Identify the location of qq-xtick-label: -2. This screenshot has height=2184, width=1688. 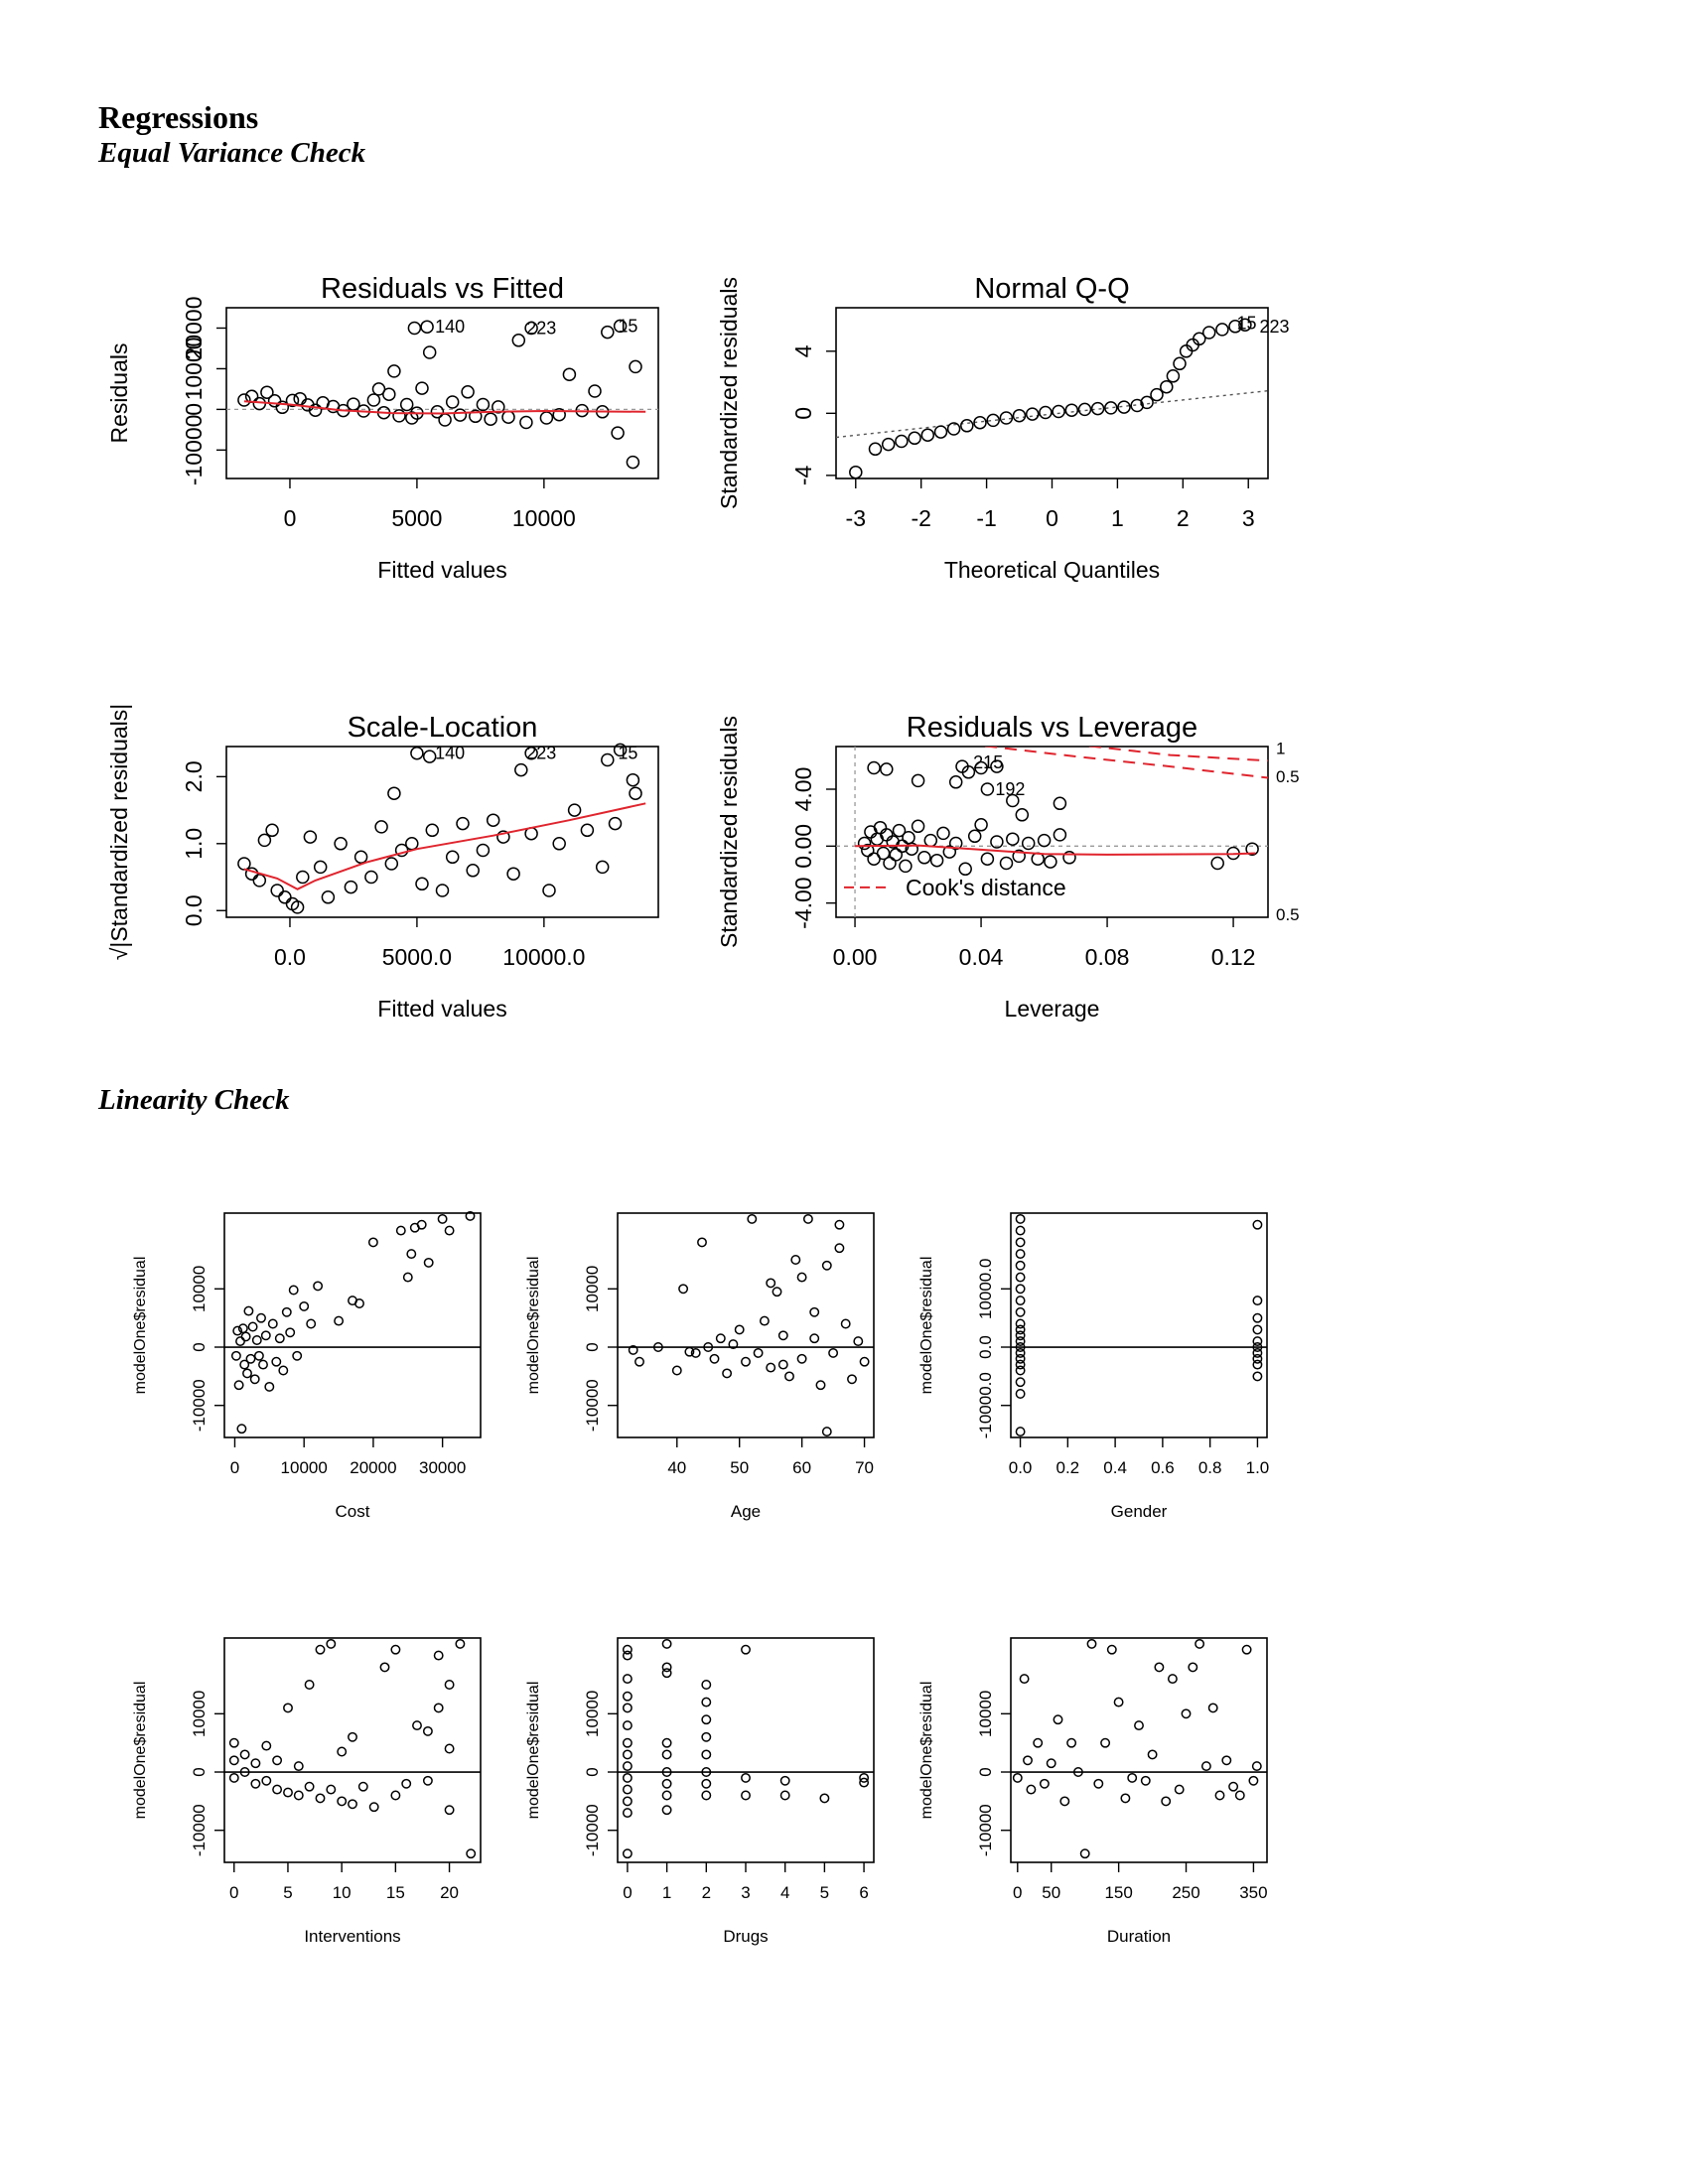
(920, 518).